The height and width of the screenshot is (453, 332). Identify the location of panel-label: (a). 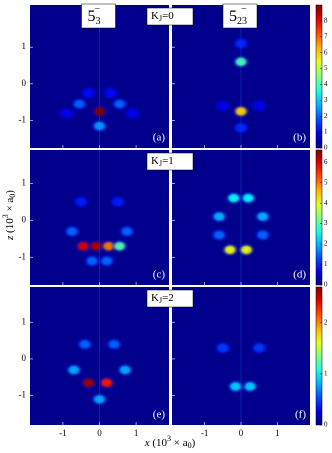
(159, 138).